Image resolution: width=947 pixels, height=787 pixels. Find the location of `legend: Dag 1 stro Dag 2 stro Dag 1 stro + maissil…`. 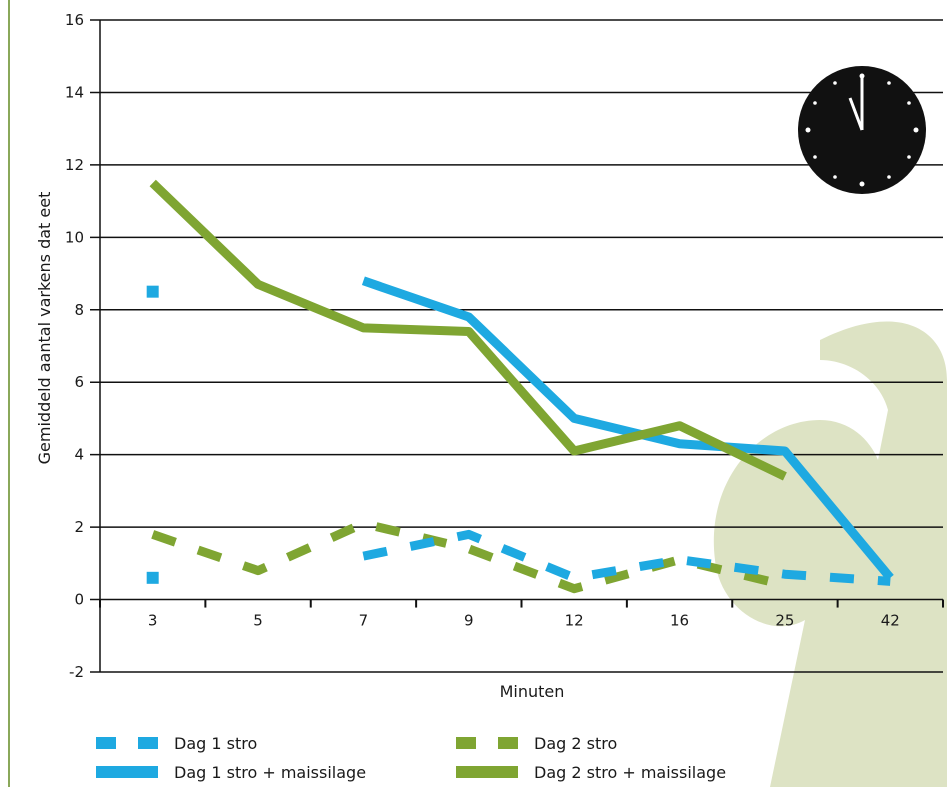

legend: Dag 1 stro Dag 2 stro Dag 1 stro + maissil… is located at coordinates (411, 758).